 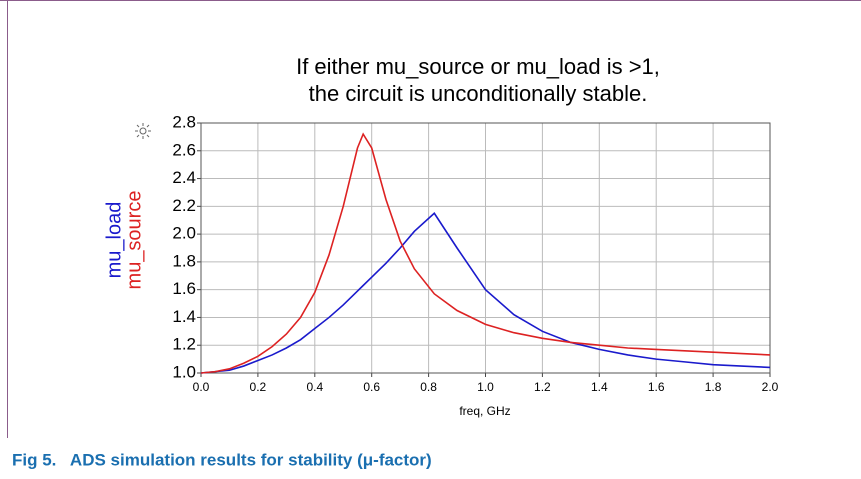 I want to click on y-tick-label: 1.0, so click(x=184, y=371).